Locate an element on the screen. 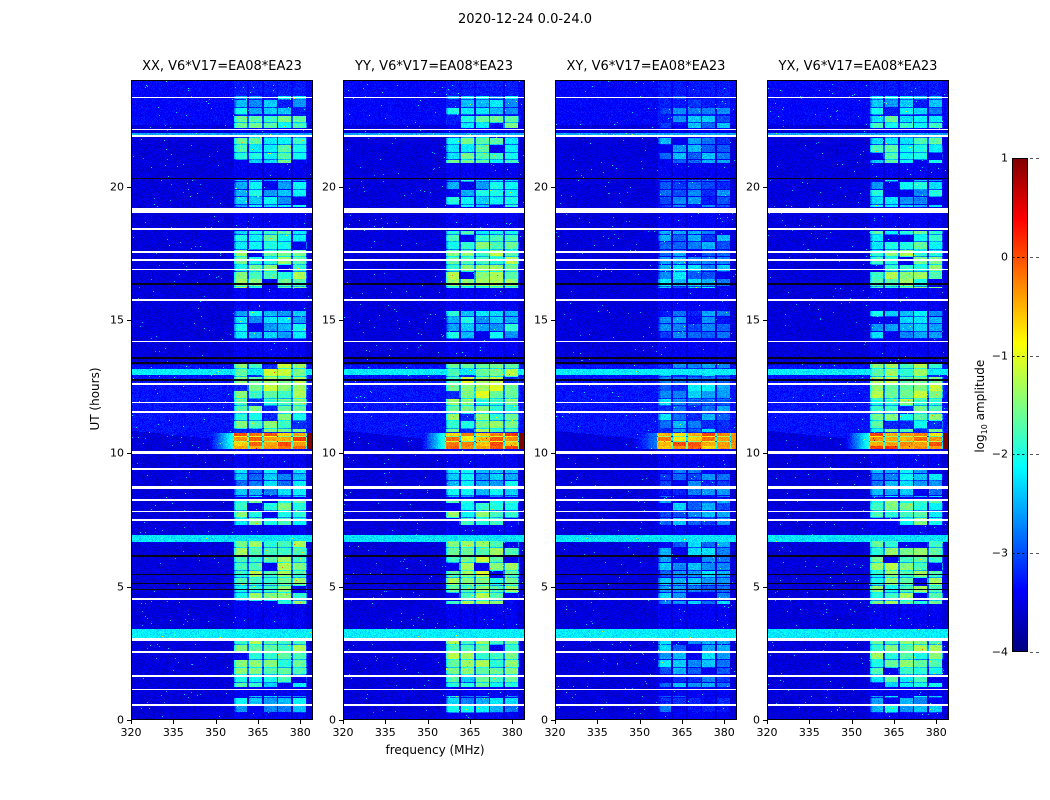  y-axis-label: UT (hours) is located at coordinates (95, 399).